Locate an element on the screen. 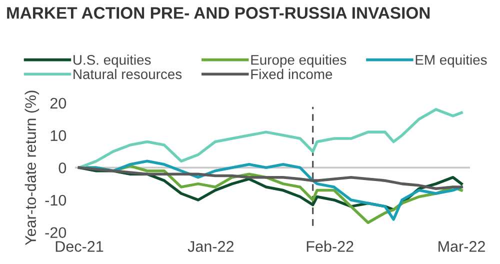 The image size is (500, 264). y-tick-label: 20 is located at coordinates (58, 103).